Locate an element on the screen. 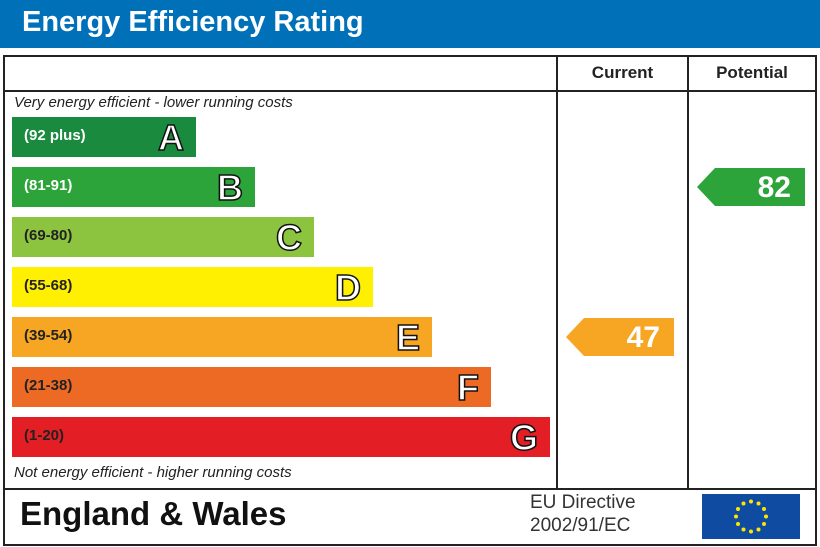 The width and height of the screenshot is (820, 547). band-bar-g: (1-20) G is located at coordinates (281, 437).